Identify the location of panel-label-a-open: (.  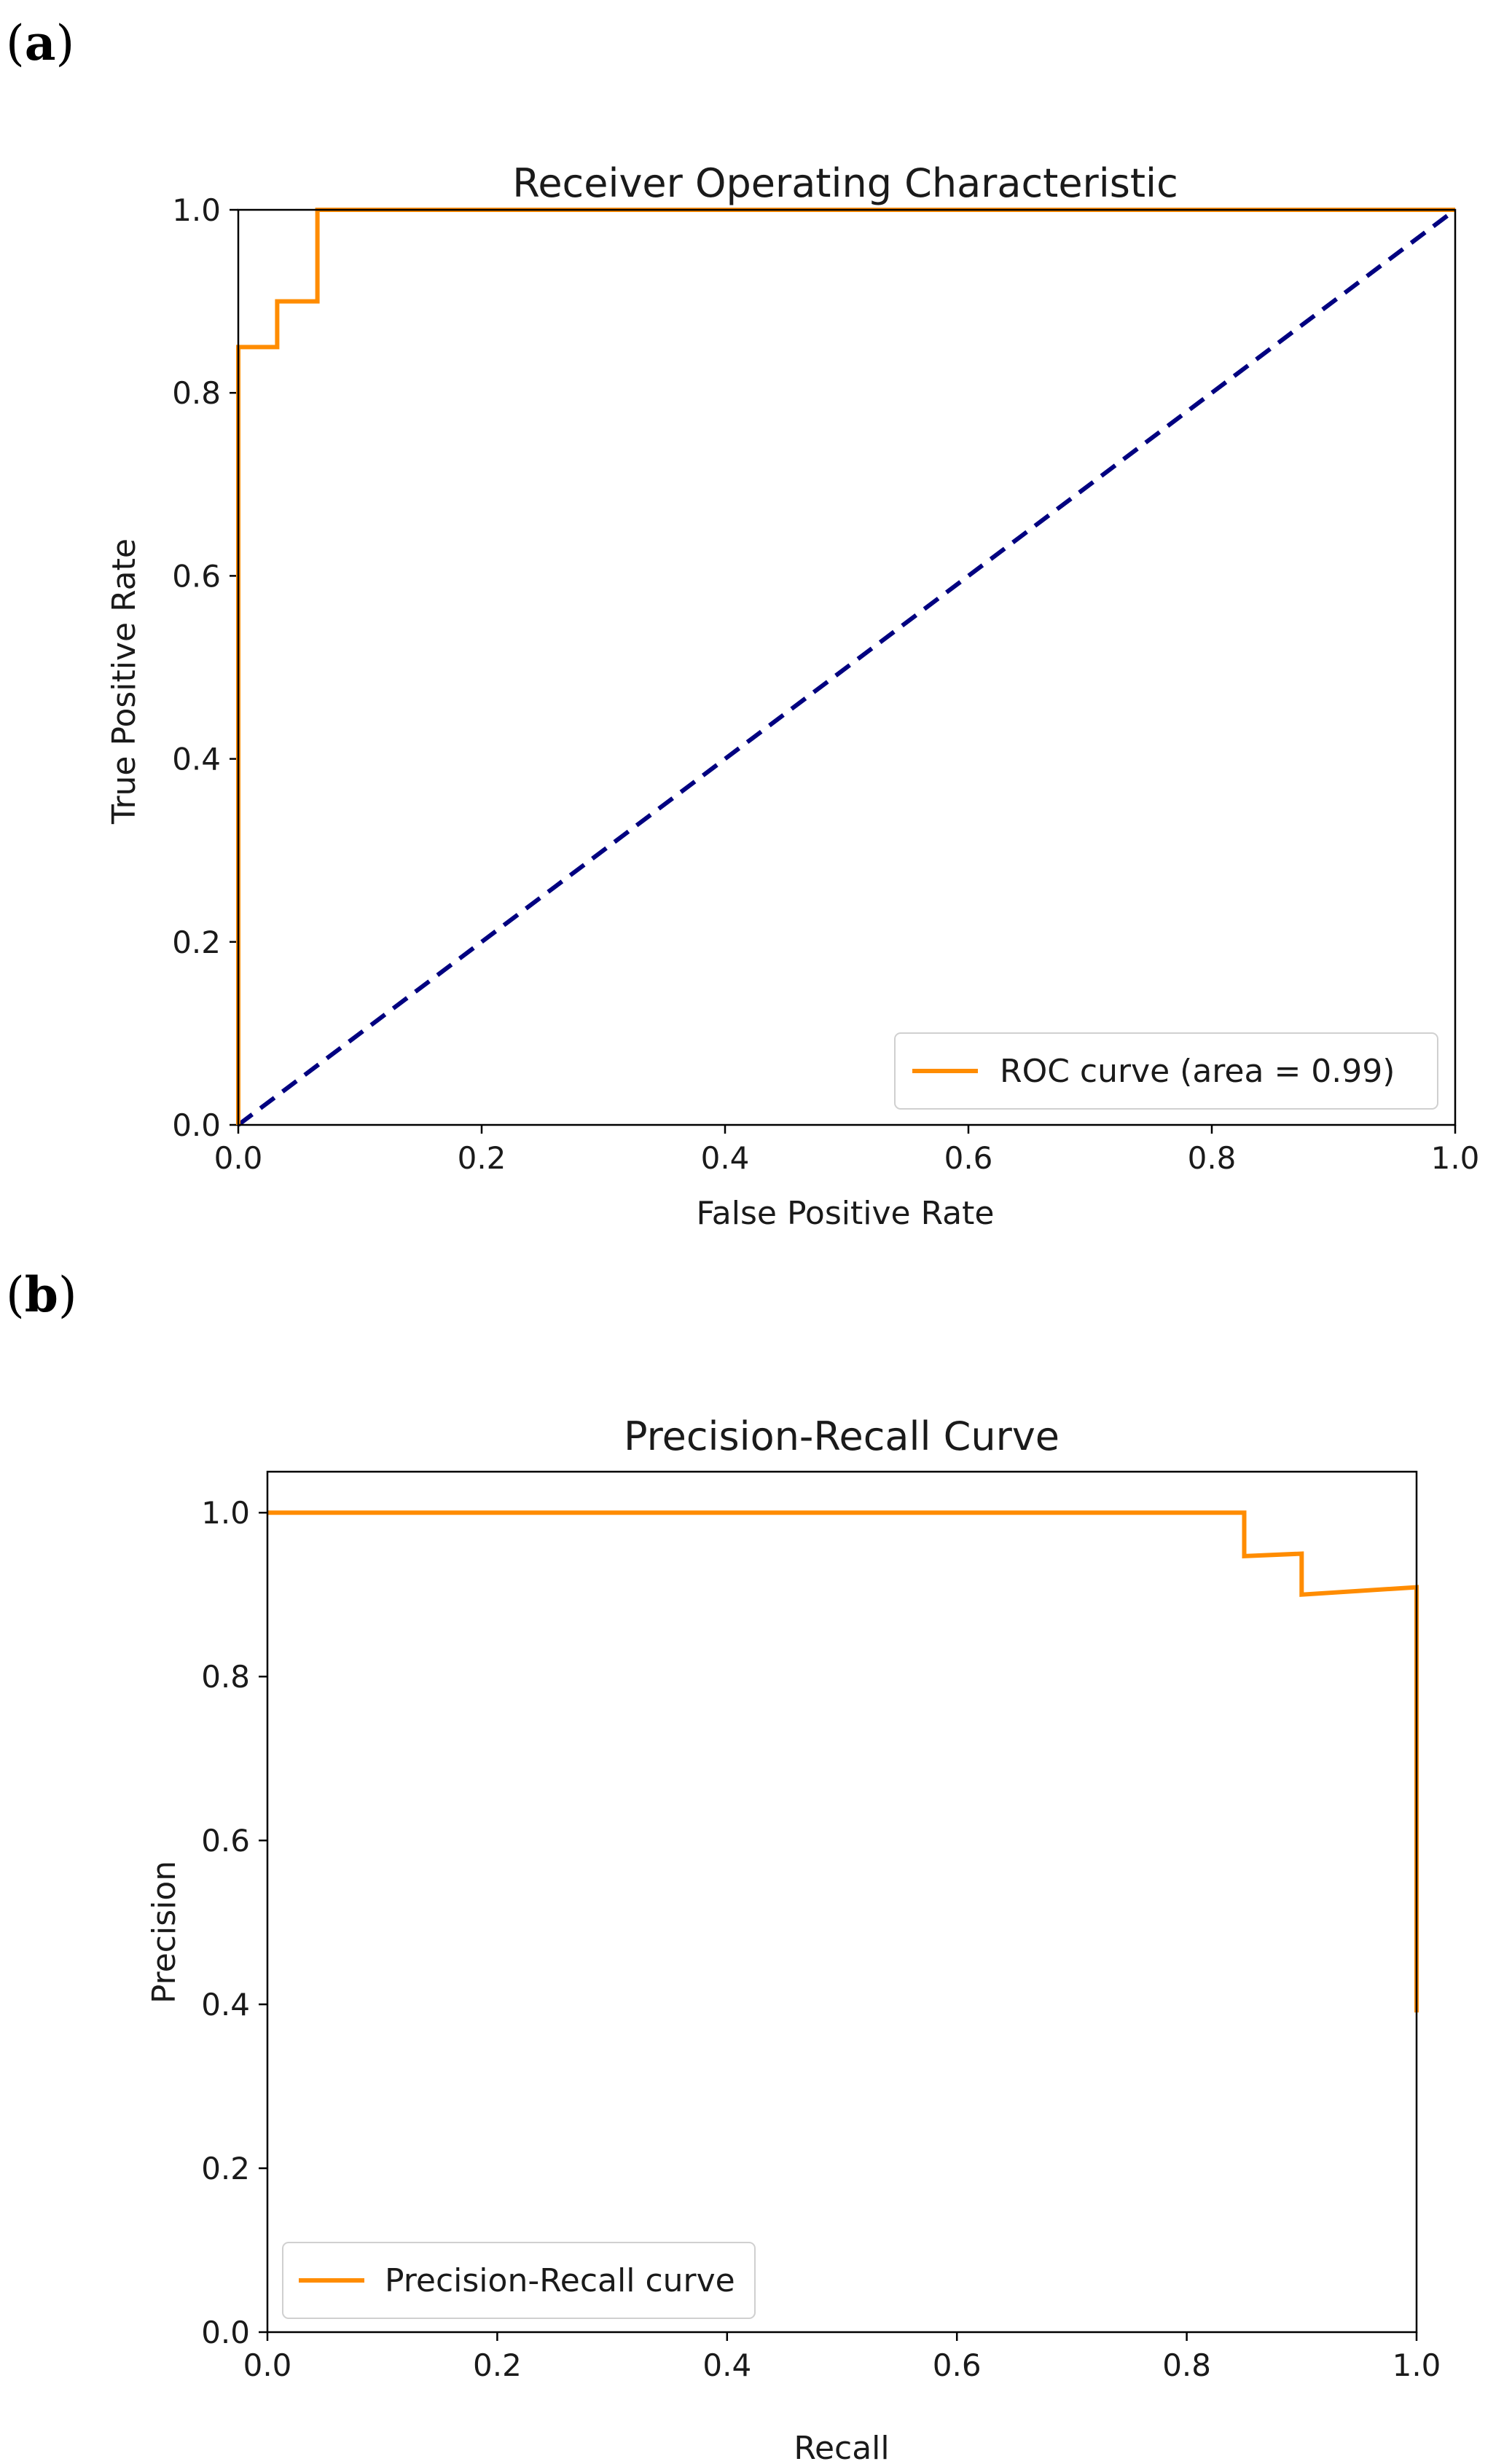
(15, 43).